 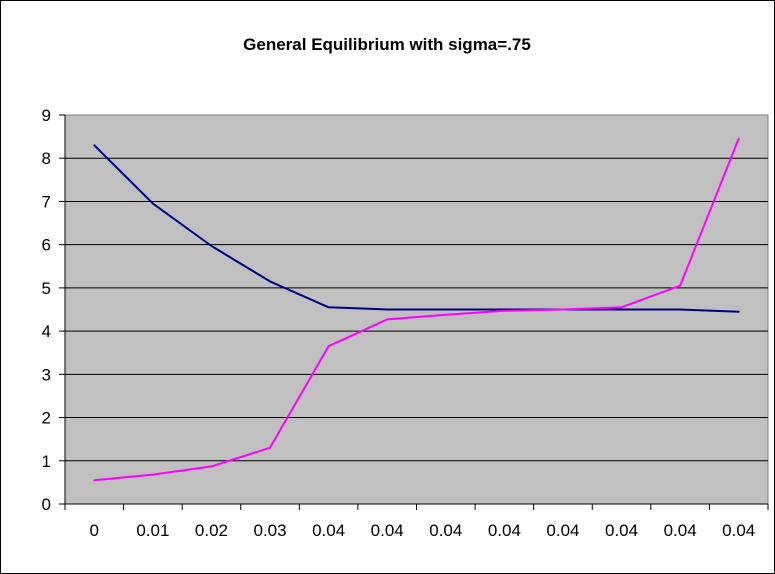 What do you see at coordinates (46, 288) in the screenshot?
I see `y-tick-label: 5` at bounding box center [46, 288].